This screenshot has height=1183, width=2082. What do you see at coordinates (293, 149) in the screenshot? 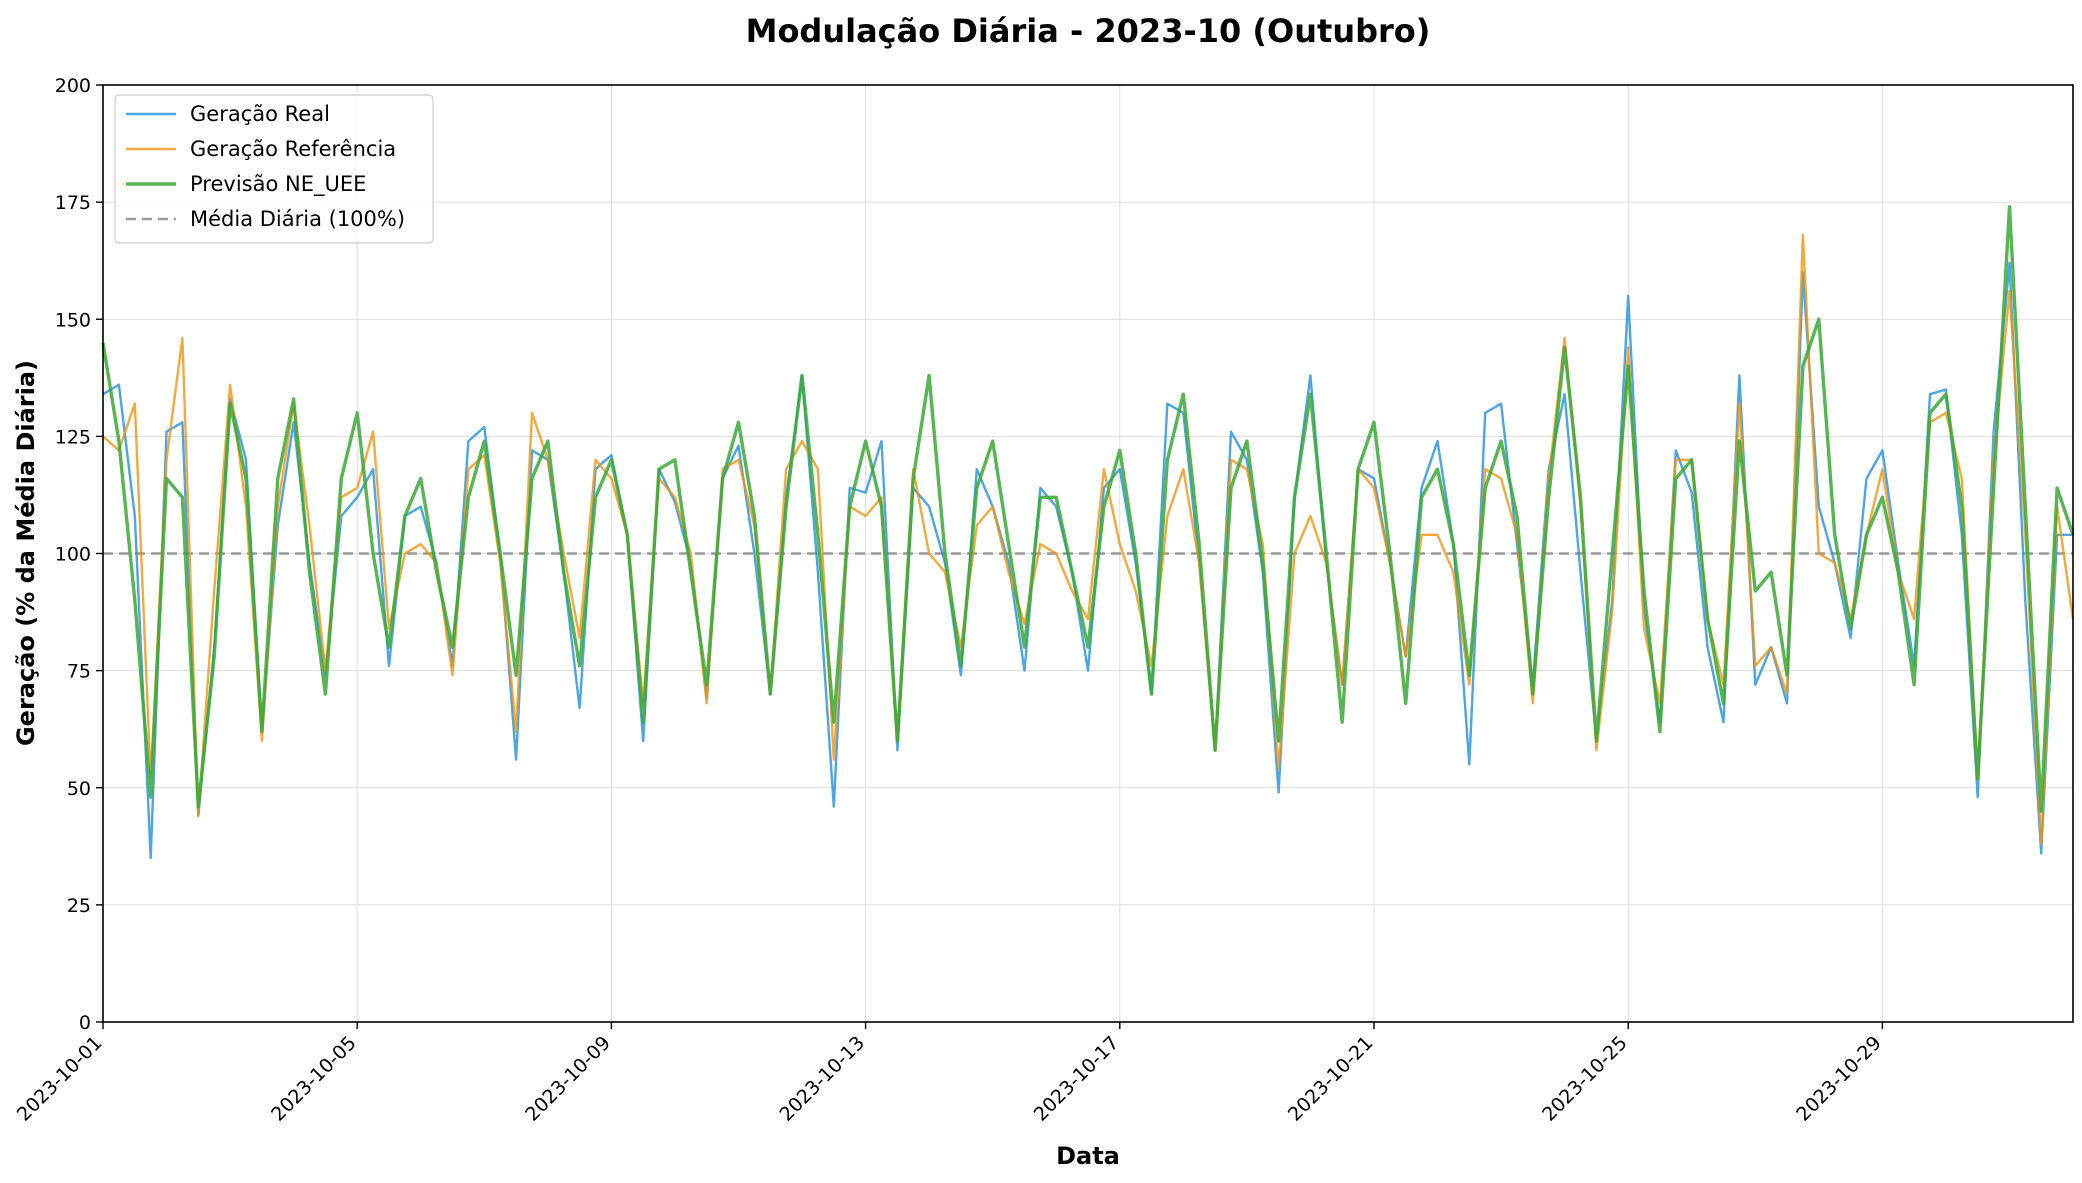
I see `legend-label: Geração Referência` at bounding box center [293, 149].